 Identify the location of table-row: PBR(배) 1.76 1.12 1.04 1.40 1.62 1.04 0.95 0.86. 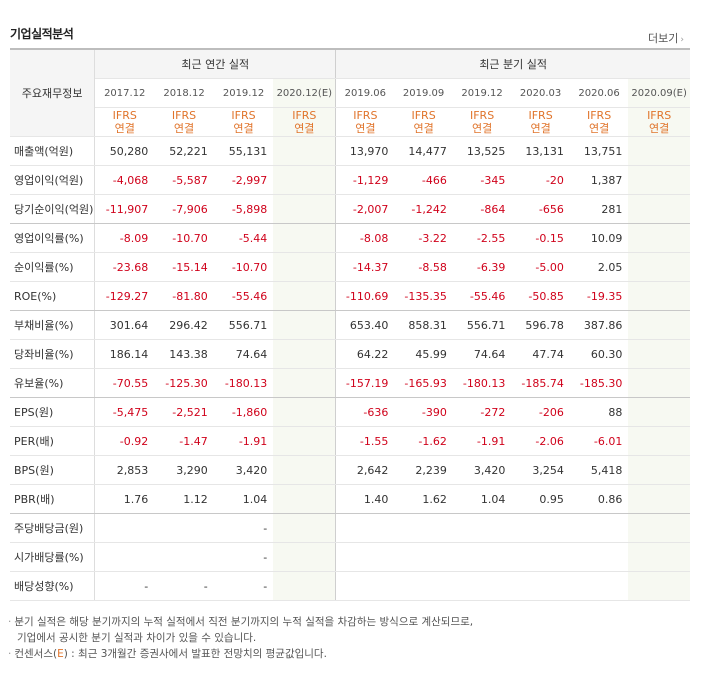
(350, 499).